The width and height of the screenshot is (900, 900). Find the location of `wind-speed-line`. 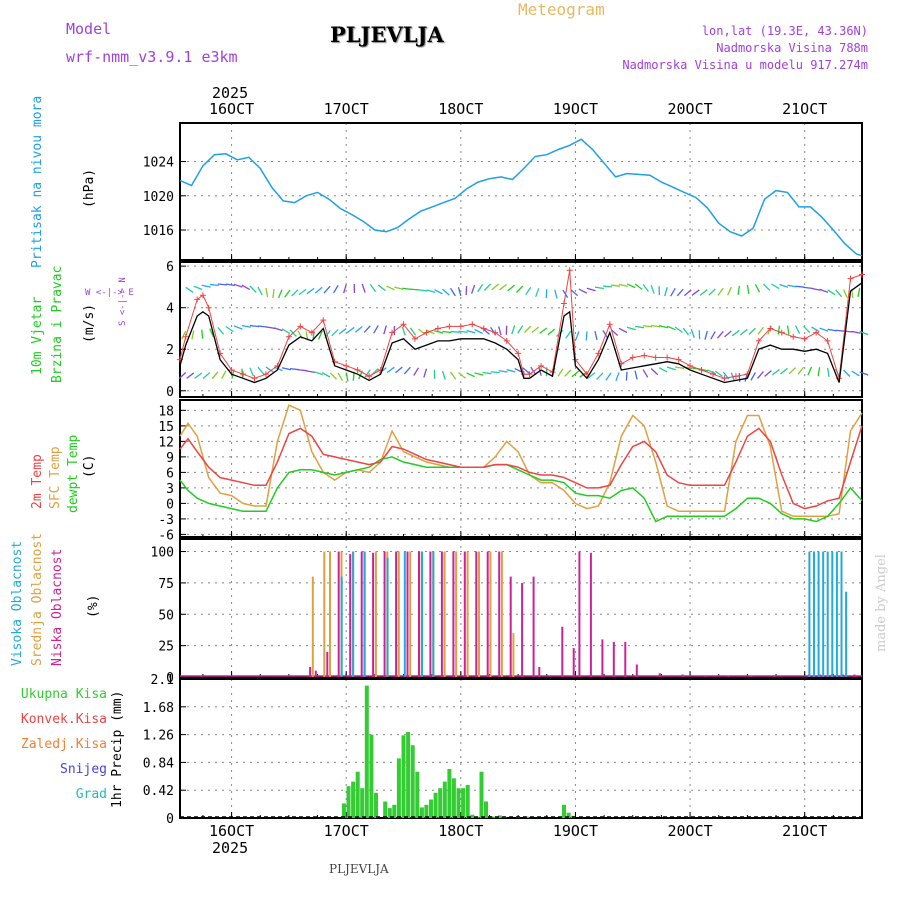

wind-speed-line is located at coordinates (521, 333).